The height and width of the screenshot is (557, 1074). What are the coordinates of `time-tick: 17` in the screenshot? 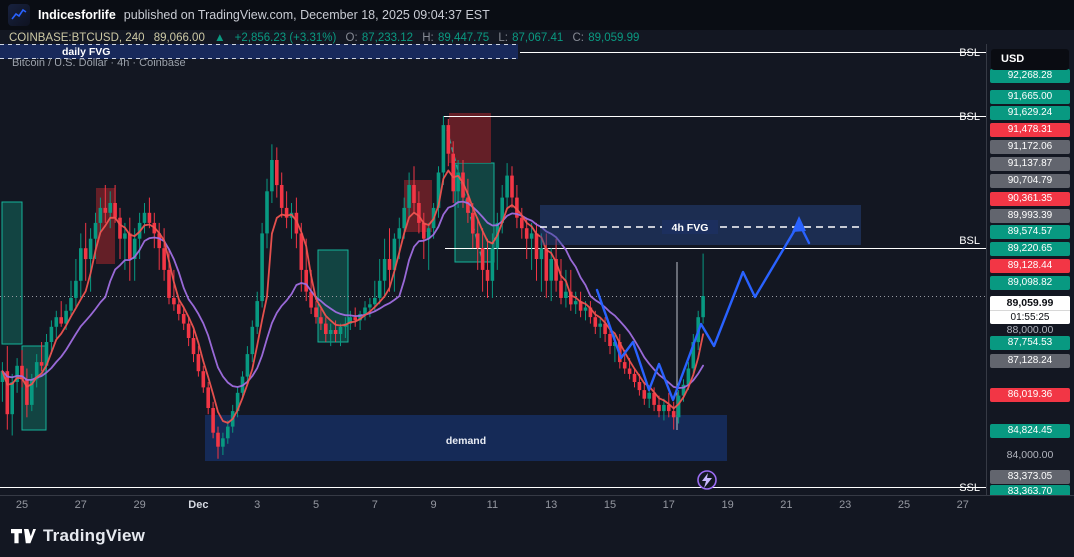 It's located at (668, 505).